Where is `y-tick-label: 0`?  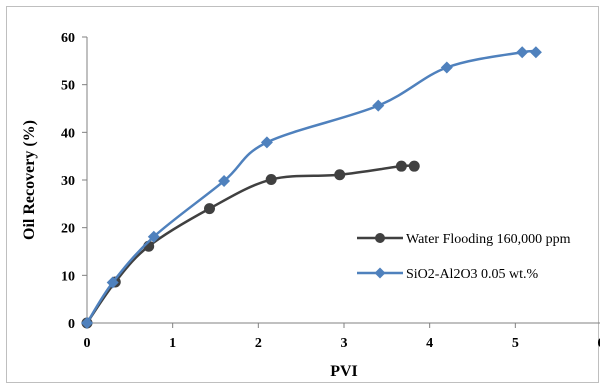 y-tick-label: 0 is located at coordinates (71, 324).